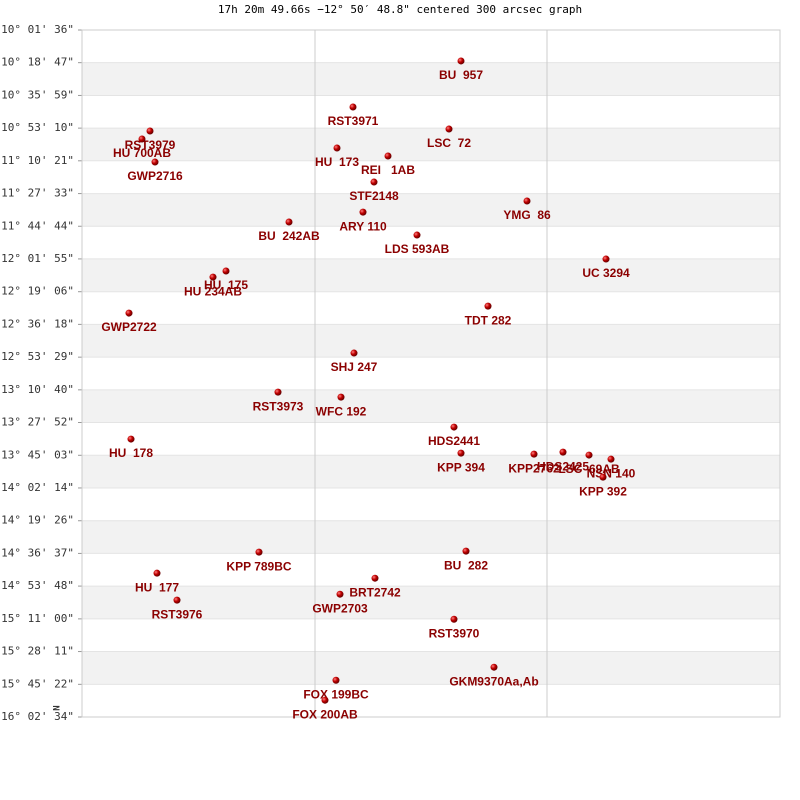 Image resolution: width=800 pixels, height=800 pixels. Describe the element at coordinates (493, 681) in the screenshot. I see `star-label: GKM9370Aa,Ab` at that location.